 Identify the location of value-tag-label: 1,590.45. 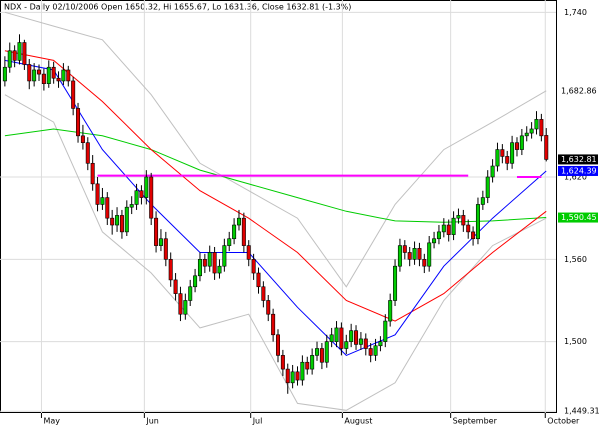
(579, 217).